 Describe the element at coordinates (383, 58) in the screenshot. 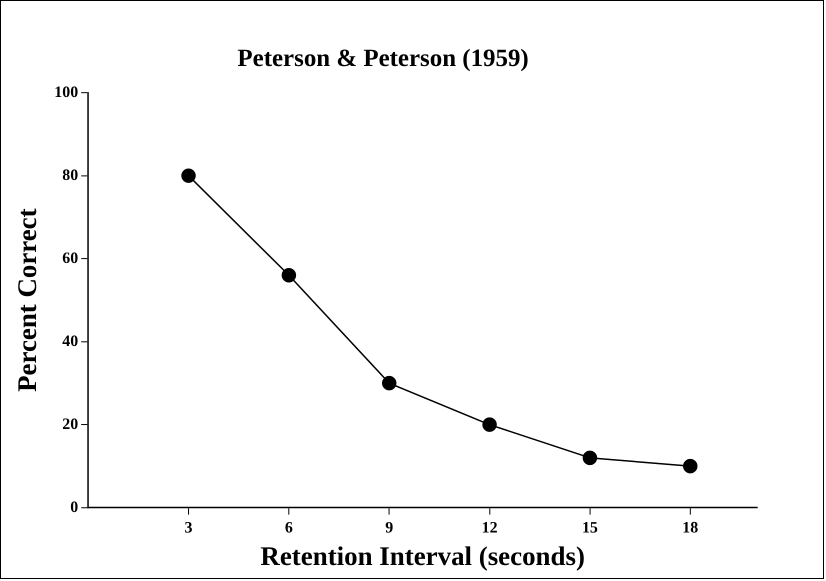

I see `chart-title: Peterson & Peterson (1959)` at that location.